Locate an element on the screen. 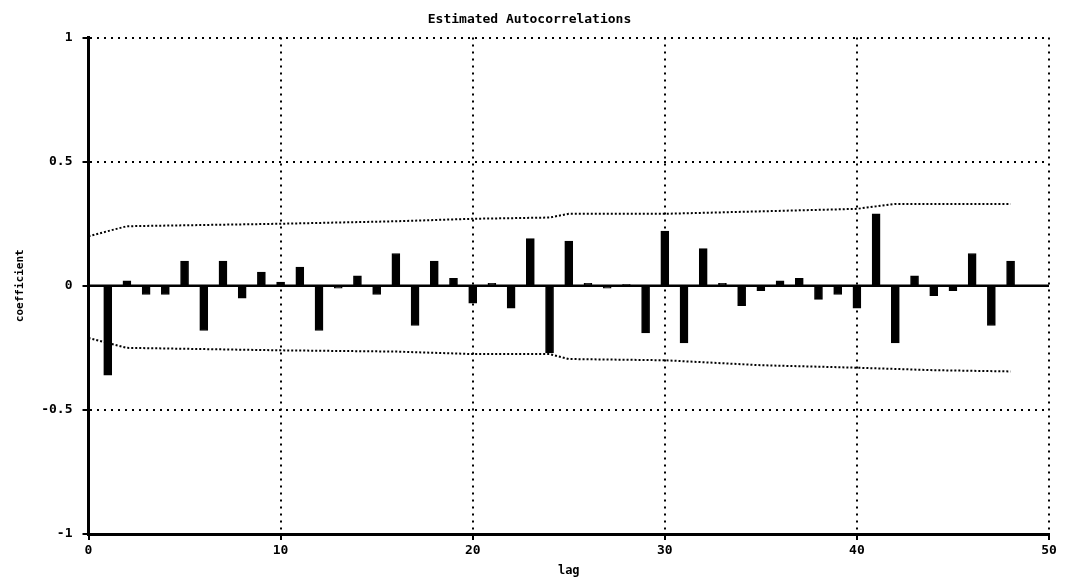 The width and height of the screenshot is (1069, 584). x-tick-label: 10 is located at coordinates (280, 550).